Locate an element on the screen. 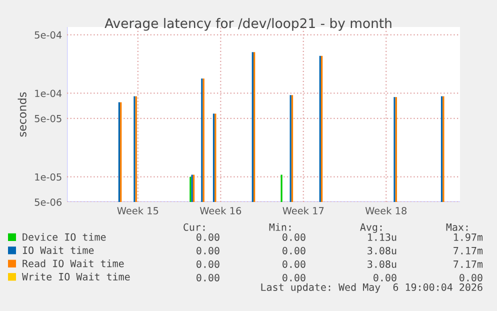  y-tick-label: 5e-06 is located at coordinates (48, 202).